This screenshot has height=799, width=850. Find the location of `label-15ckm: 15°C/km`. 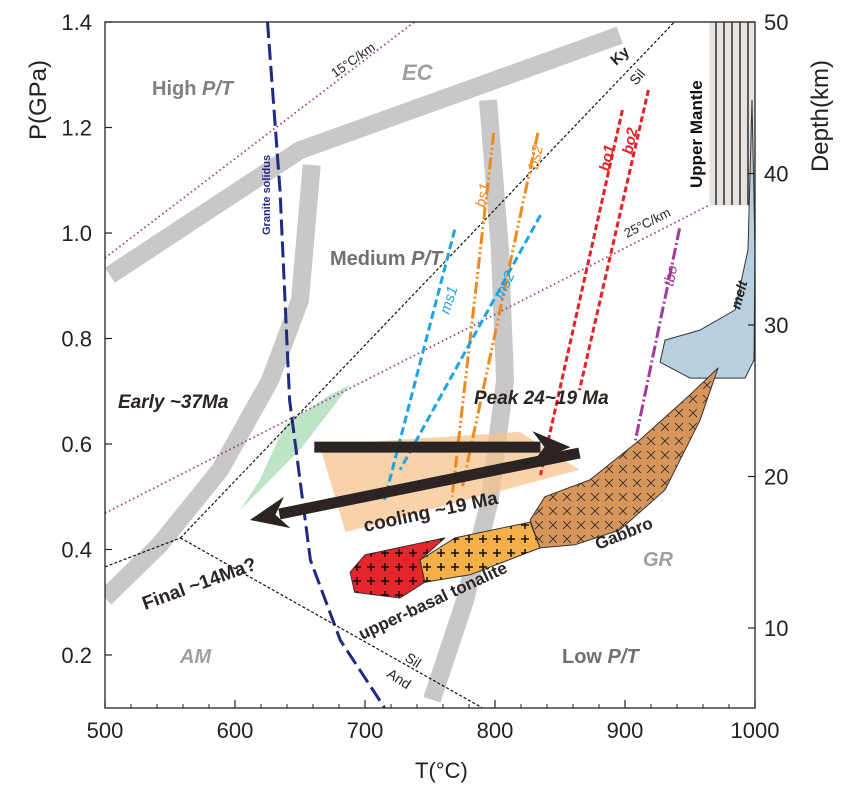

label-15ckm: 15°C/km is located at coordinates (353, 59).